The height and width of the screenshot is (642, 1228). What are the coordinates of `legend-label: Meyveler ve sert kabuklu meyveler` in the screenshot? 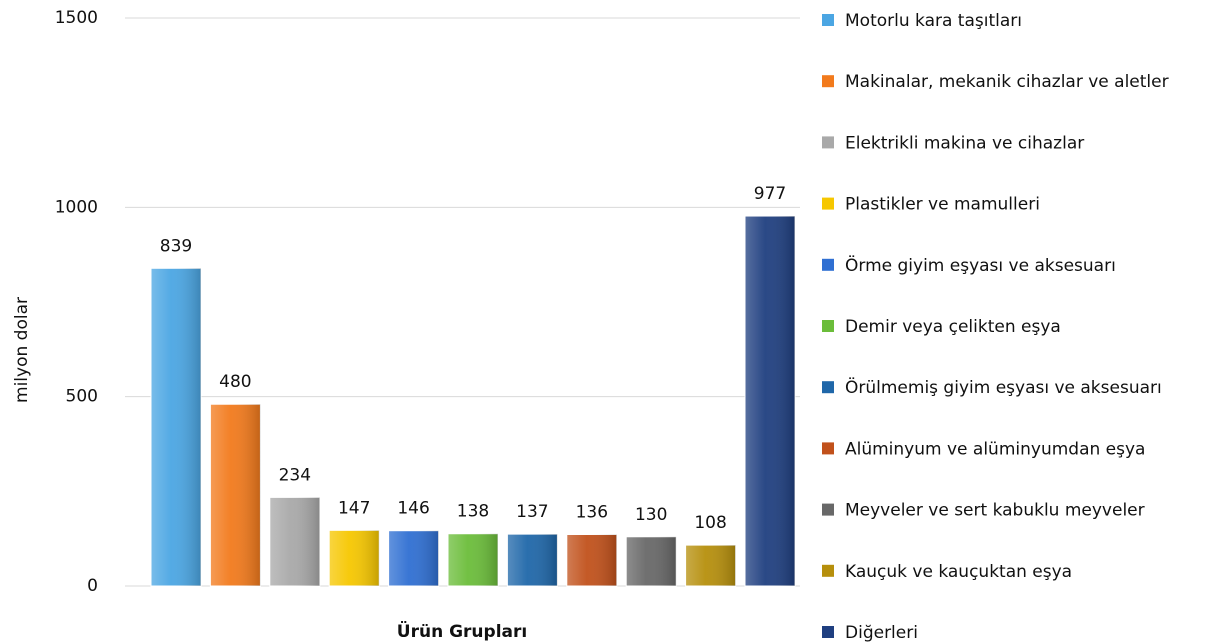 It's located at (995, 511).